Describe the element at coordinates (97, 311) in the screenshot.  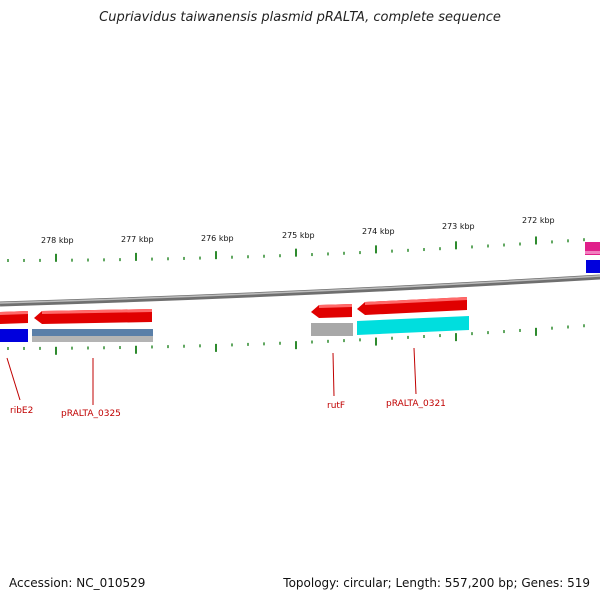
I see `gene-arrow-pRALTA_0325-shade` at that location.